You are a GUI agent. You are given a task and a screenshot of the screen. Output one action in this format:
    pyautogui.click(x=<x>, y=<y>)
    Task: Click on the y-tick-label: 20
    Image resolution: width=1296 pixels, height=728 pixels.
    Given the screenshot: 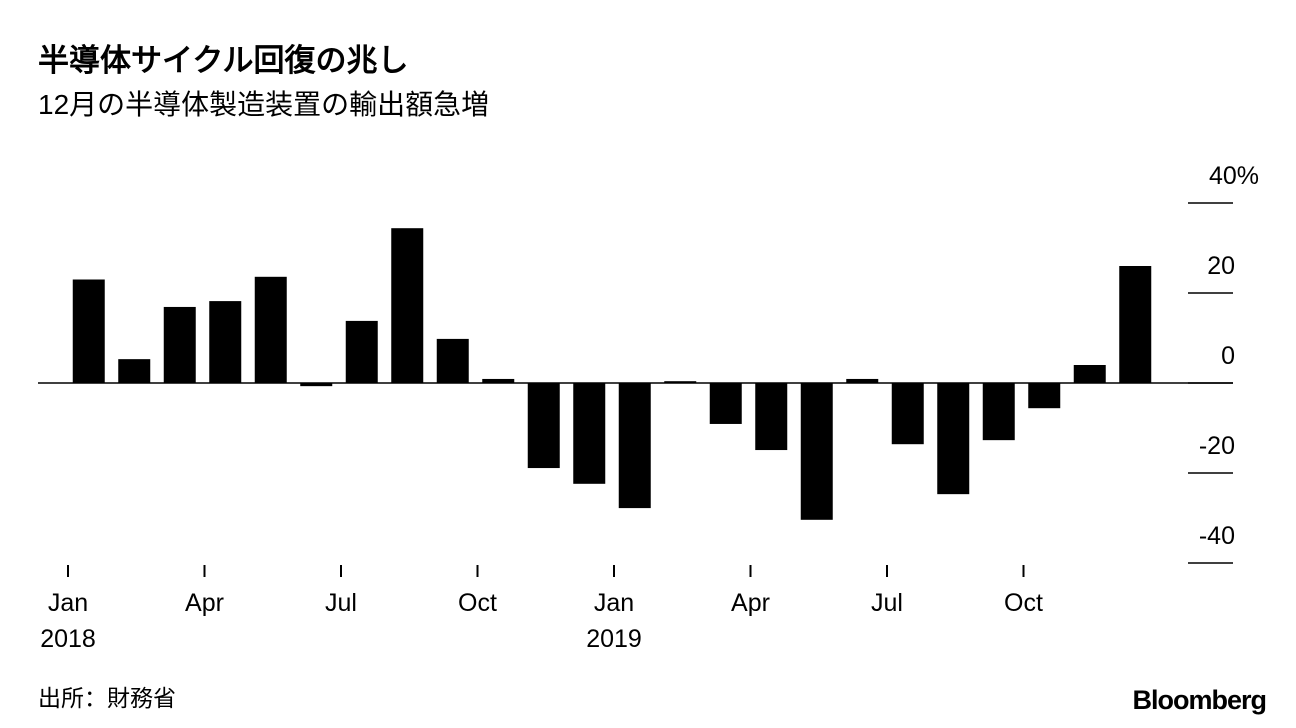 What is the action you would take?
    pyautogui.click(x=1221, y=266)
    